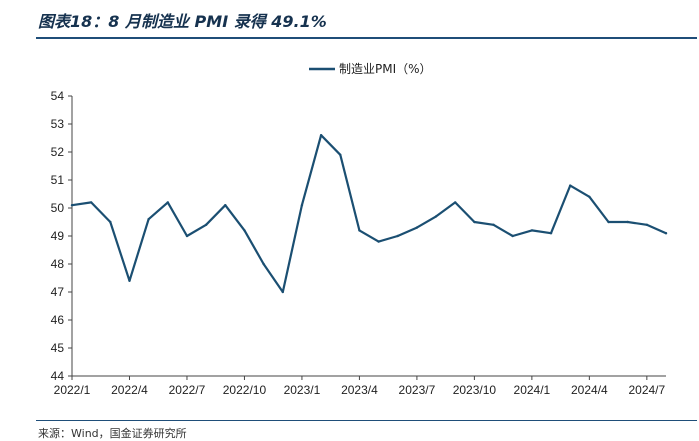 Image resolution: width=699 pixels, height=441 pixels. What do you see at coordinates (58, 292) in the screenshot?
I see `y-tick-label: 47` at bounding box center [58, 292].